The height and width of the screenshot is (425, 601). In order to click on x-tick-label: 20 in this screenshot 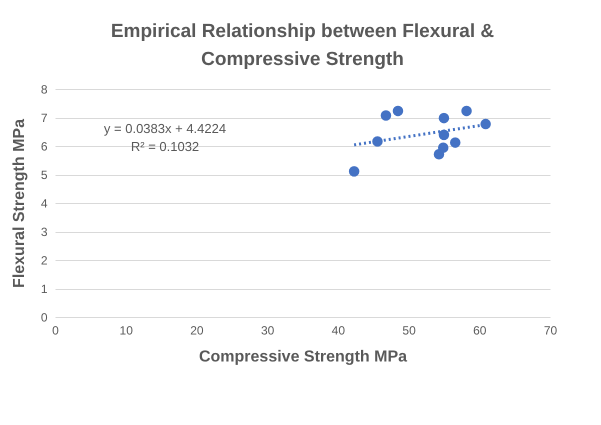, I will do `click(197, 331)`.